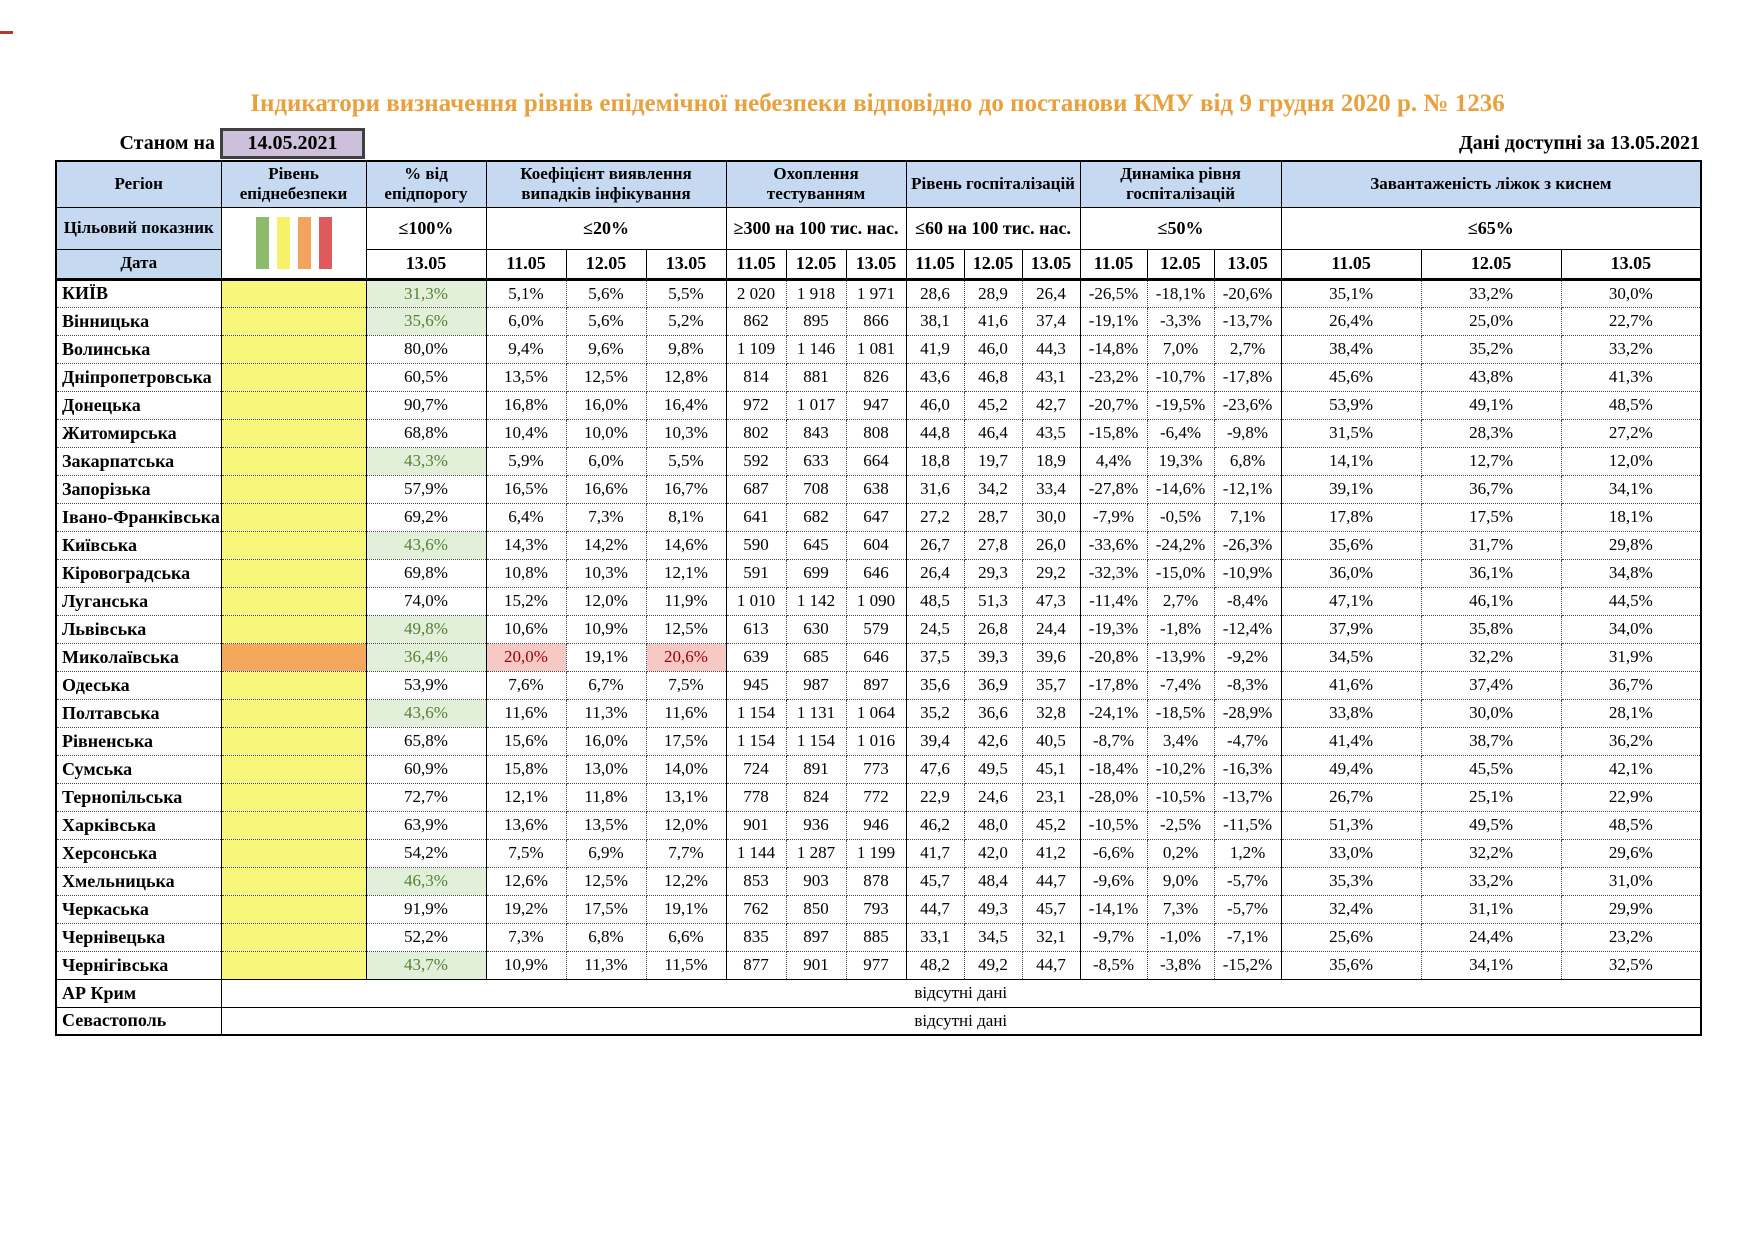 This screenshot has height=1241, width=1755. Describe the element at coordinates (1181, 909) in the screenshot. I see `hospitalization-dynamics-cell: 7,3%` at that location.